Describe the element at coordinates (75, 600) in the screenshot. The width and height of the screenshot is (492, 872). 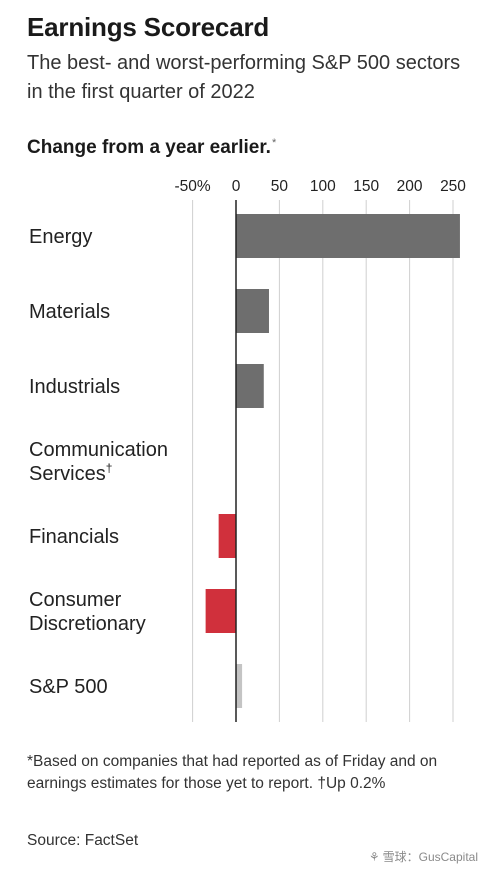
I see `category-label: Consumer` at that location.